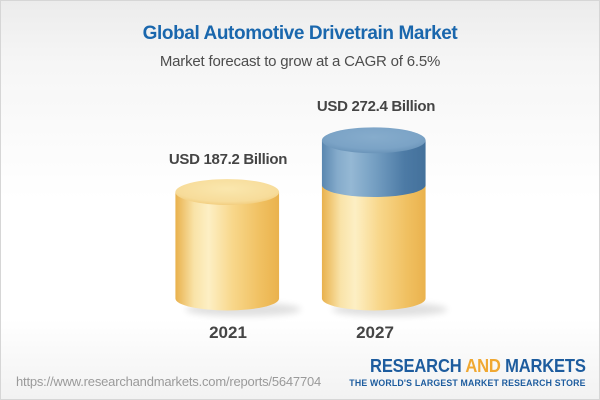 Image resolution: width=600 pixels, height=400 pixels. I want to click on logo-word-markets: MARKETS, so click(545, 366).